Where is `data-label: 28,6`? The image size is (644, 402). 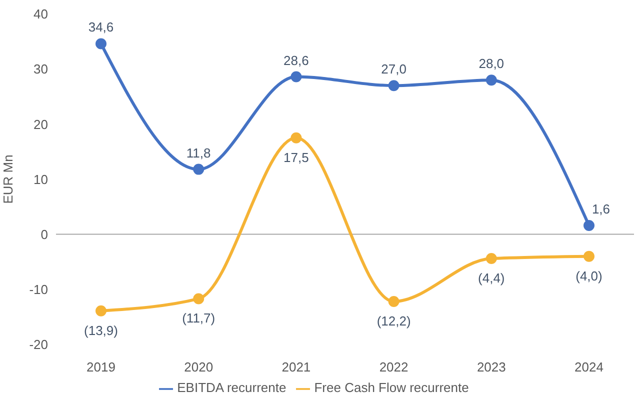 data-label: 28,6 is located at coordinates (296, 60).